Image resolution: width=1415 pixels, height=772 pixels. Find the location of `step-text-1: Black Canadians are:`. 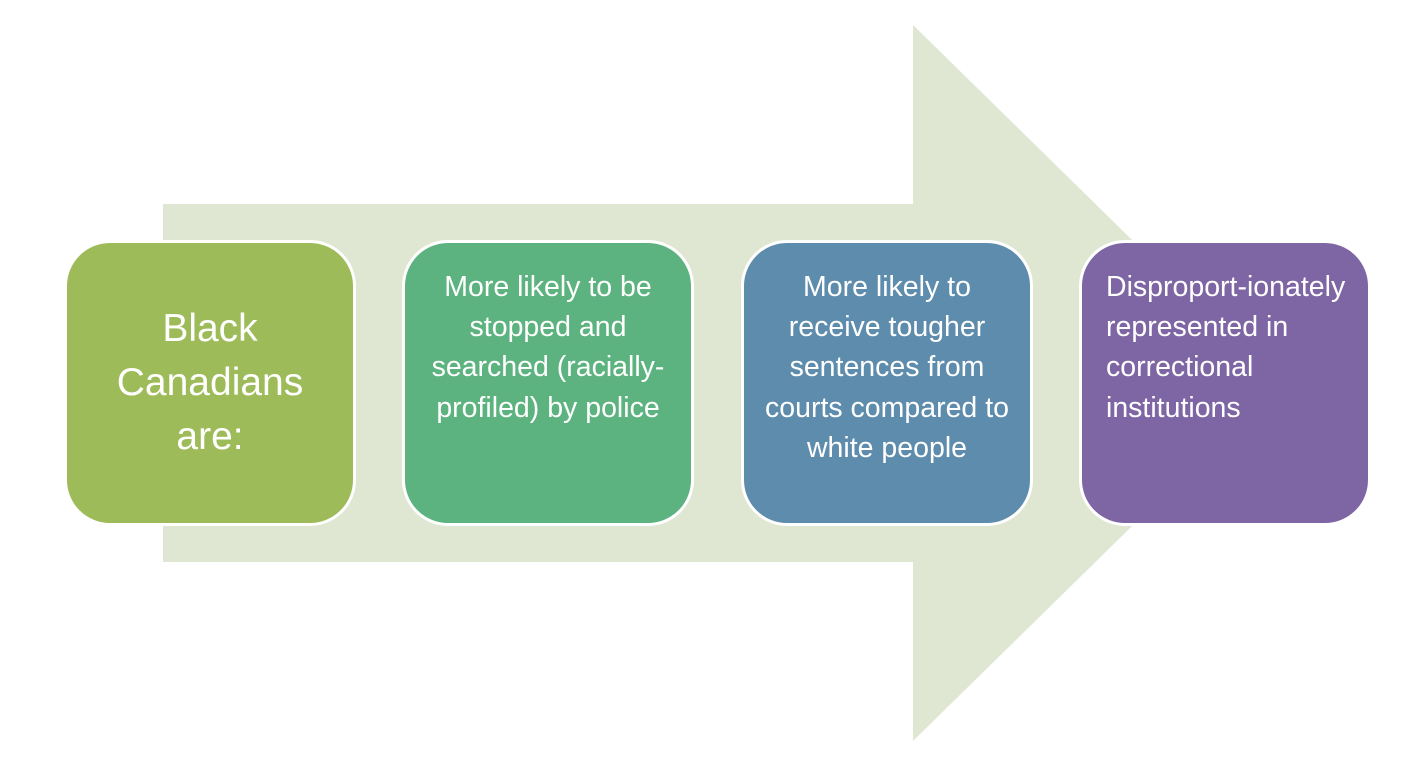

step-text-1: Black Canadians are: is located at coordinates (210, 382).